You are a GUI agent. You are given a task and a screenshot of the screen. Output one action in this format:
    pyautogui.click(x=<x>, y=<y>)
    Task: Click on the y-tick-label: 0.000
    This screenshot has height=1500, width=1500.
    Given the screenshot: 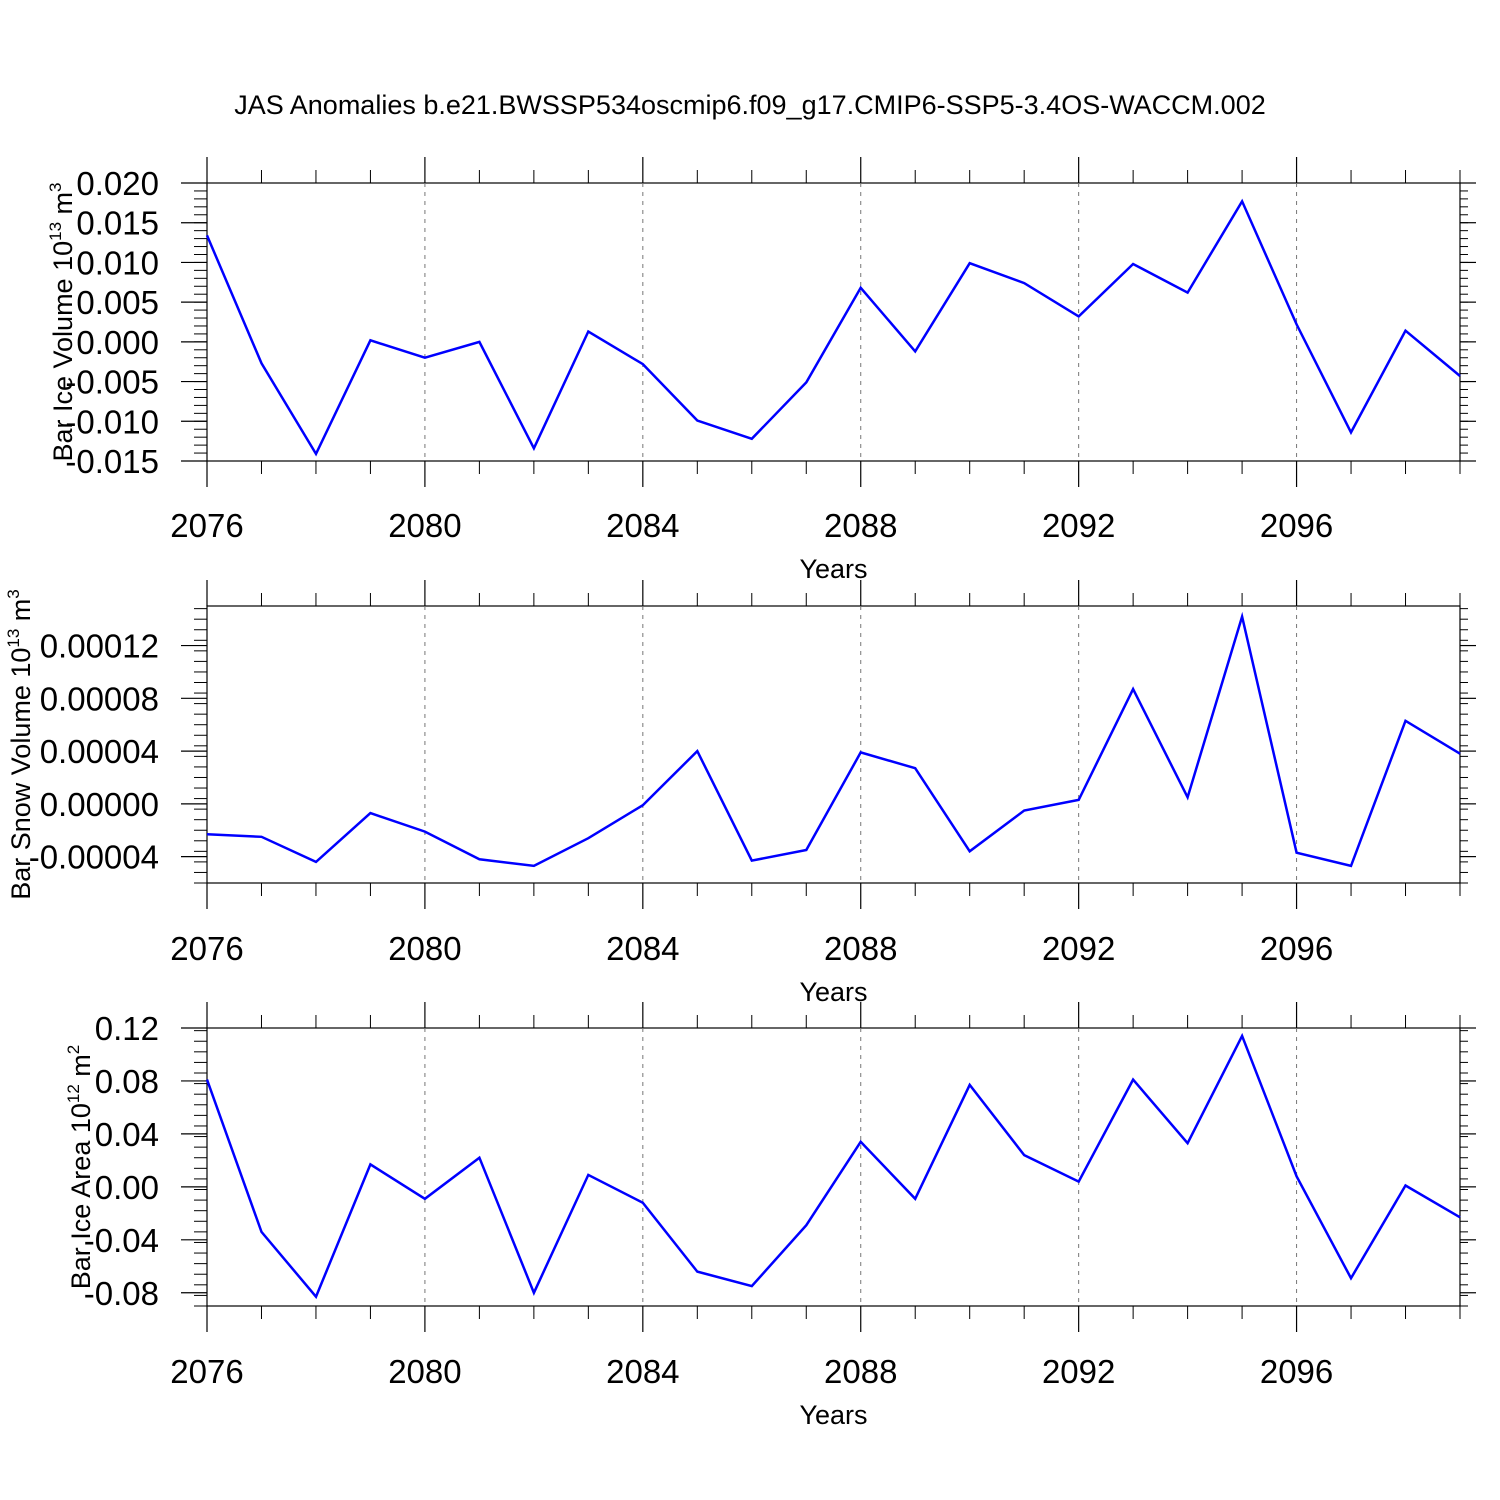 What is the action you would take?
    pyautogui.click(x=117, y=342)
    